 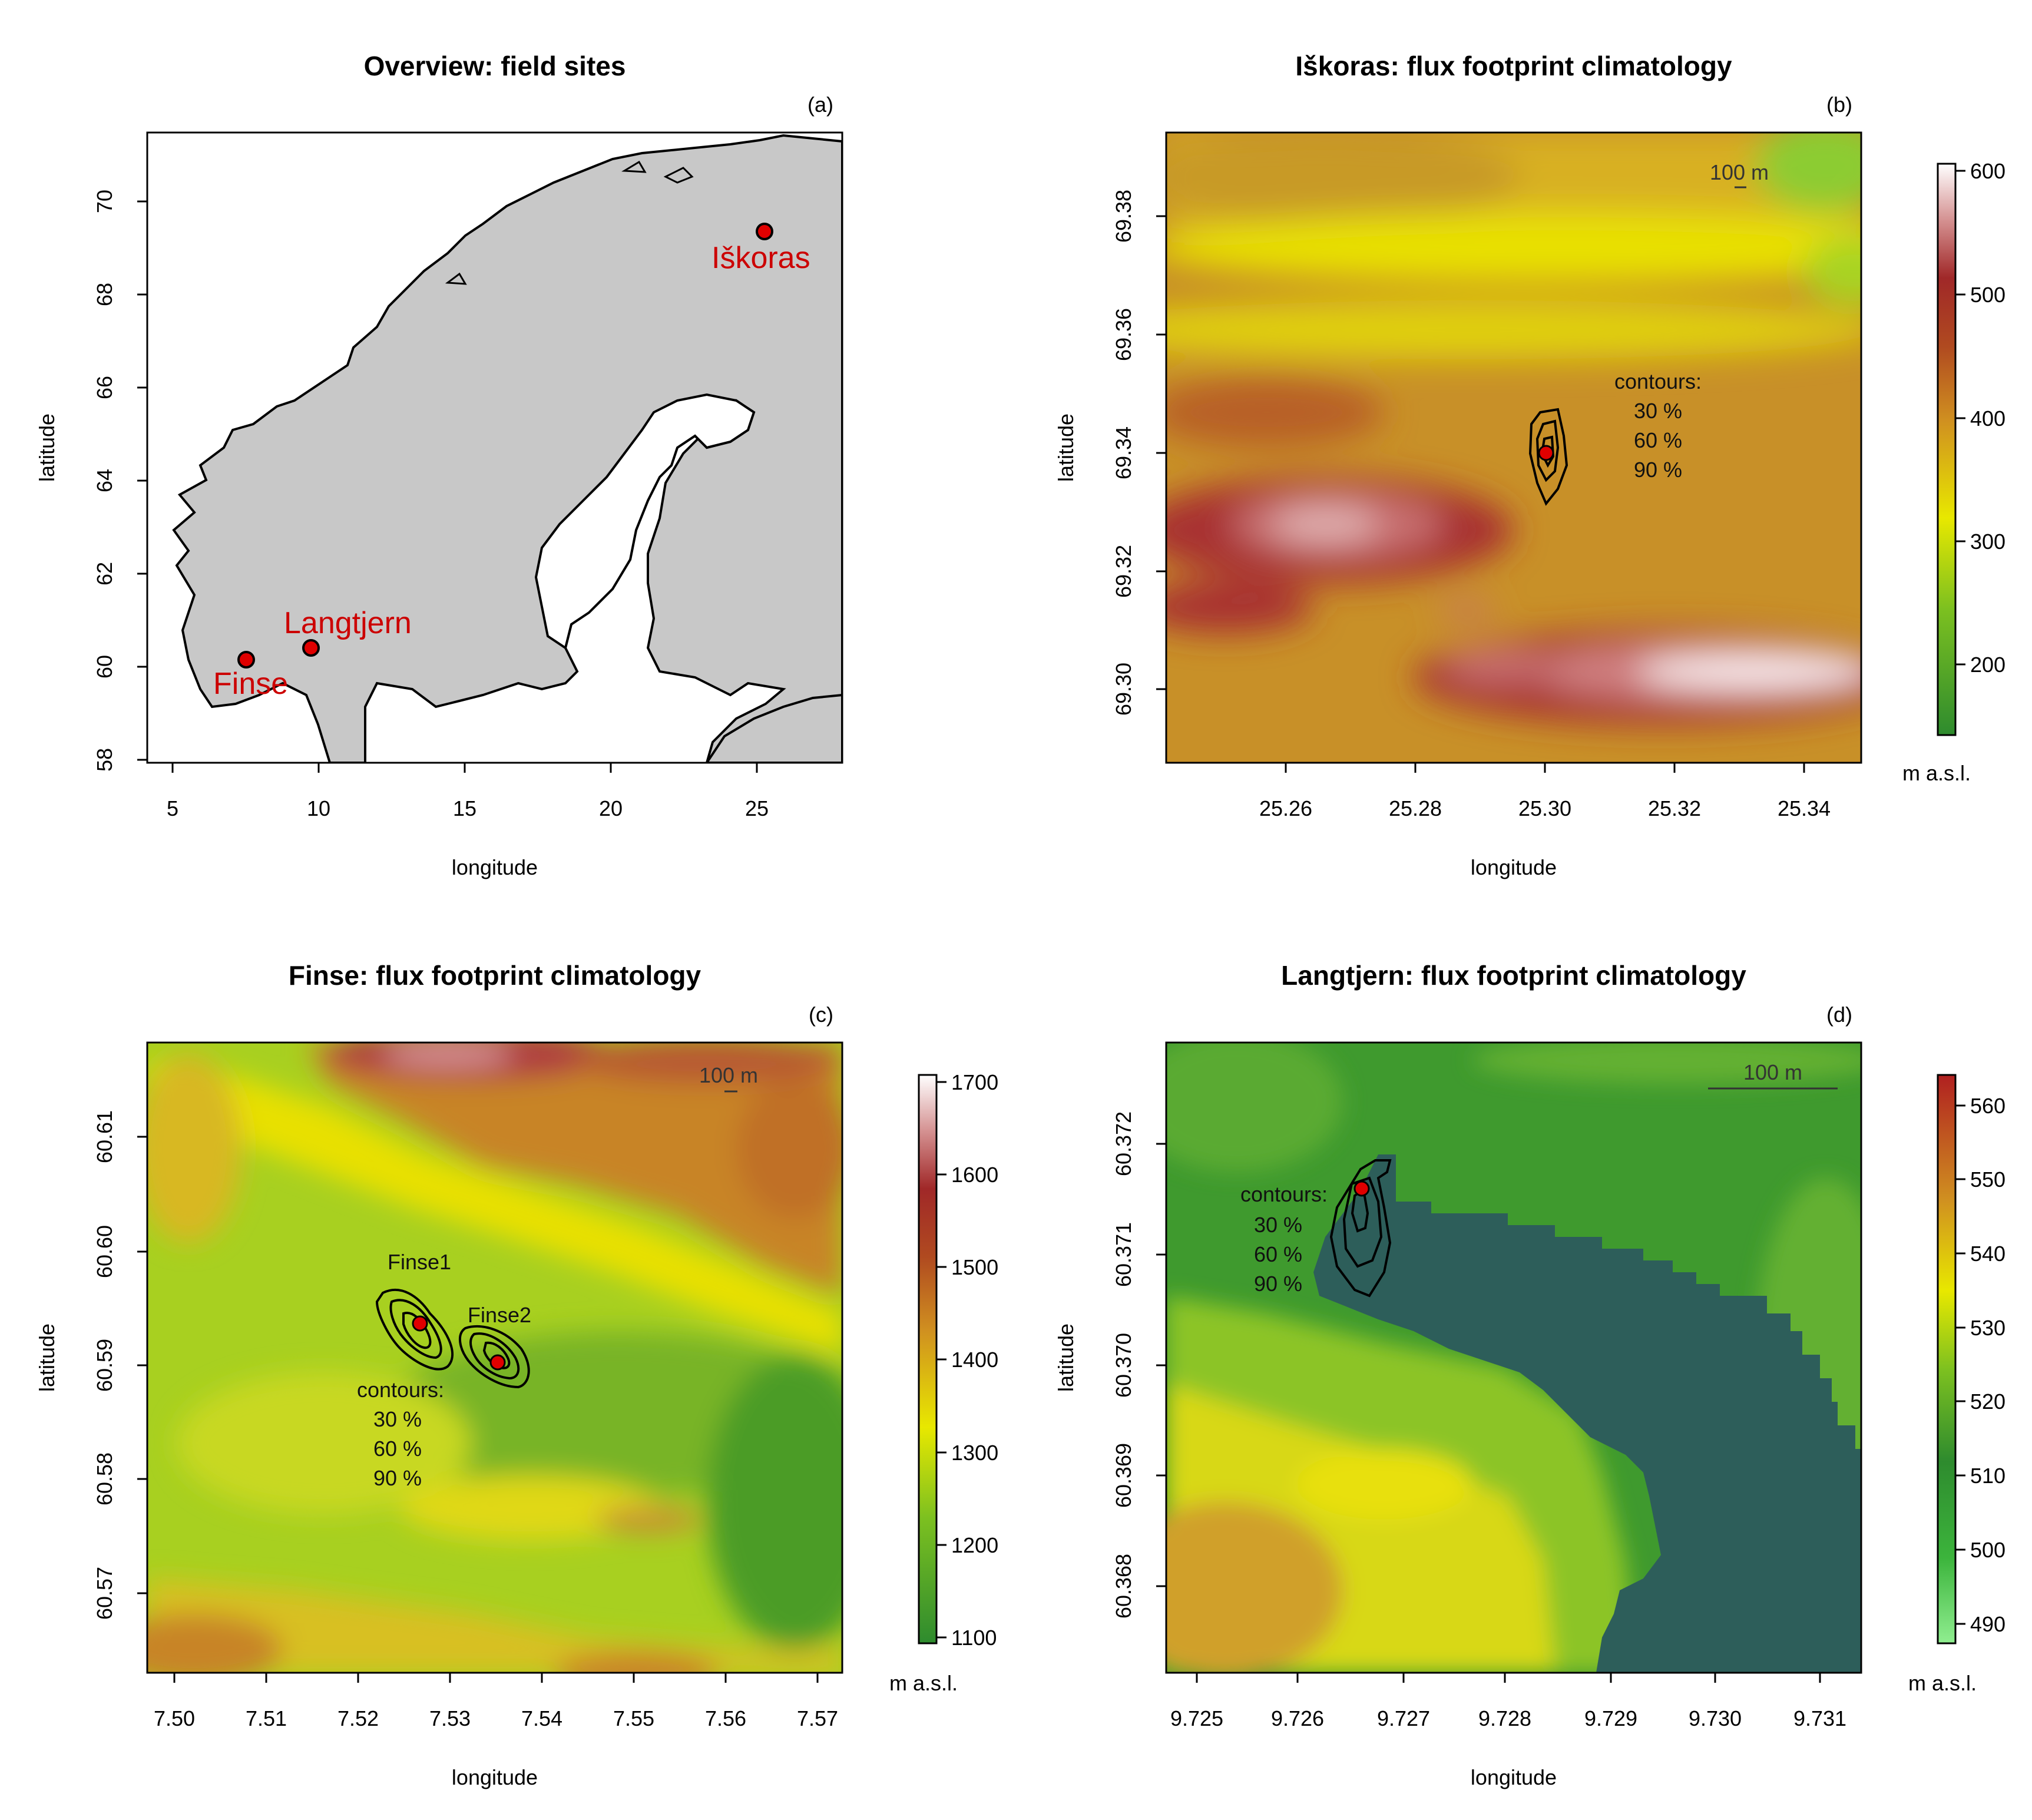 What do you see at coordinates (1819, 1718) in the screenshot?
I see `panel-d-xtick: 9.731` at bounding box center [1819, 1718].